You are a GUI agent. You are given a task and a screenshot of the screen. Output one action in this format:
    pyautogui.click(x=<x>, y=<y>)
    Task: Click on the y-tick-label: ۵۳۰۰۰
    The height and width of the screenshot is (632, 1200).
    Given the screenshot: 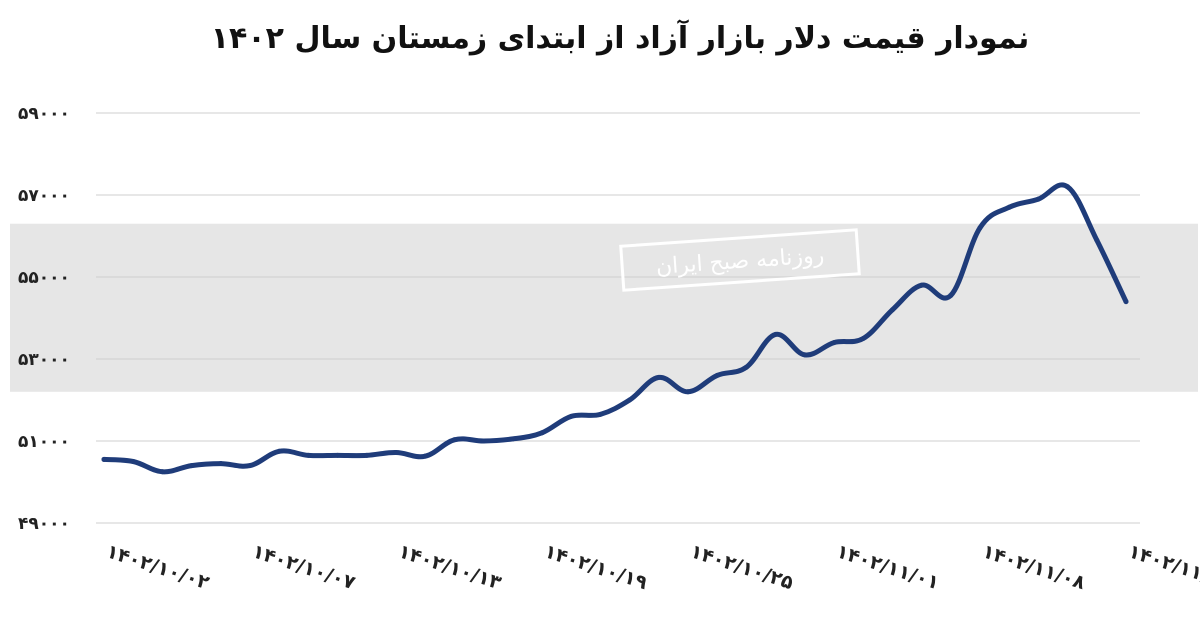 What is the action you would take?
    pyautogui.click(x=44, y=360)
    